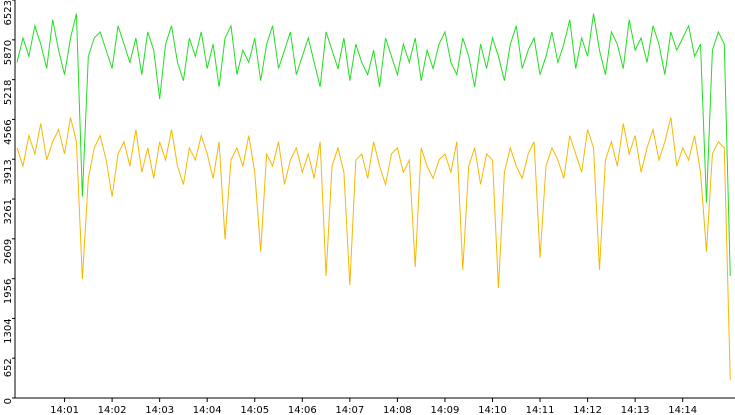 The width and height of the screenshot is (735, 415). Describe the element at coordinates (8, 12) in the screenshot. I see `y-tick-label: 6523` at that location.